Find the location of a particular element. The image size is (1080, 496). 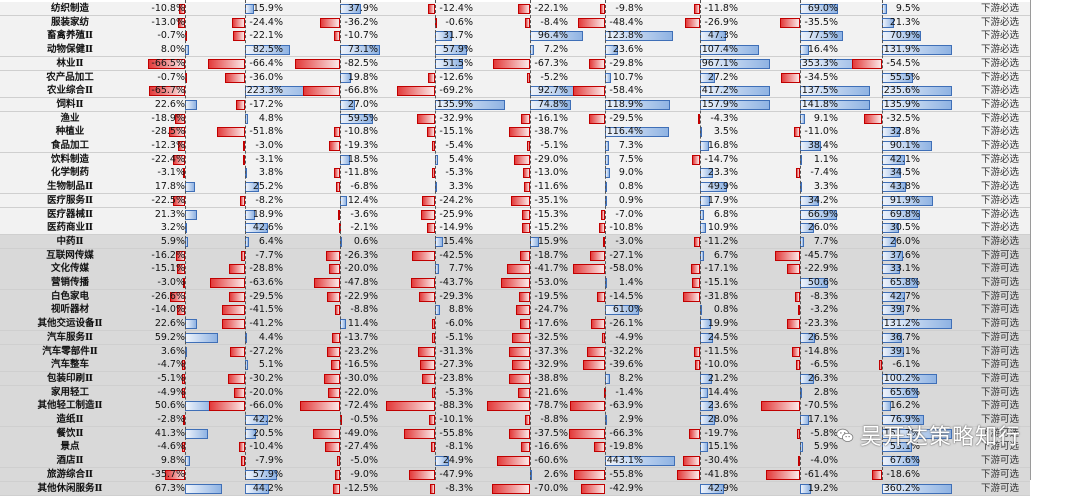

data-label: 76.9% is located at coordinates (904, 419).